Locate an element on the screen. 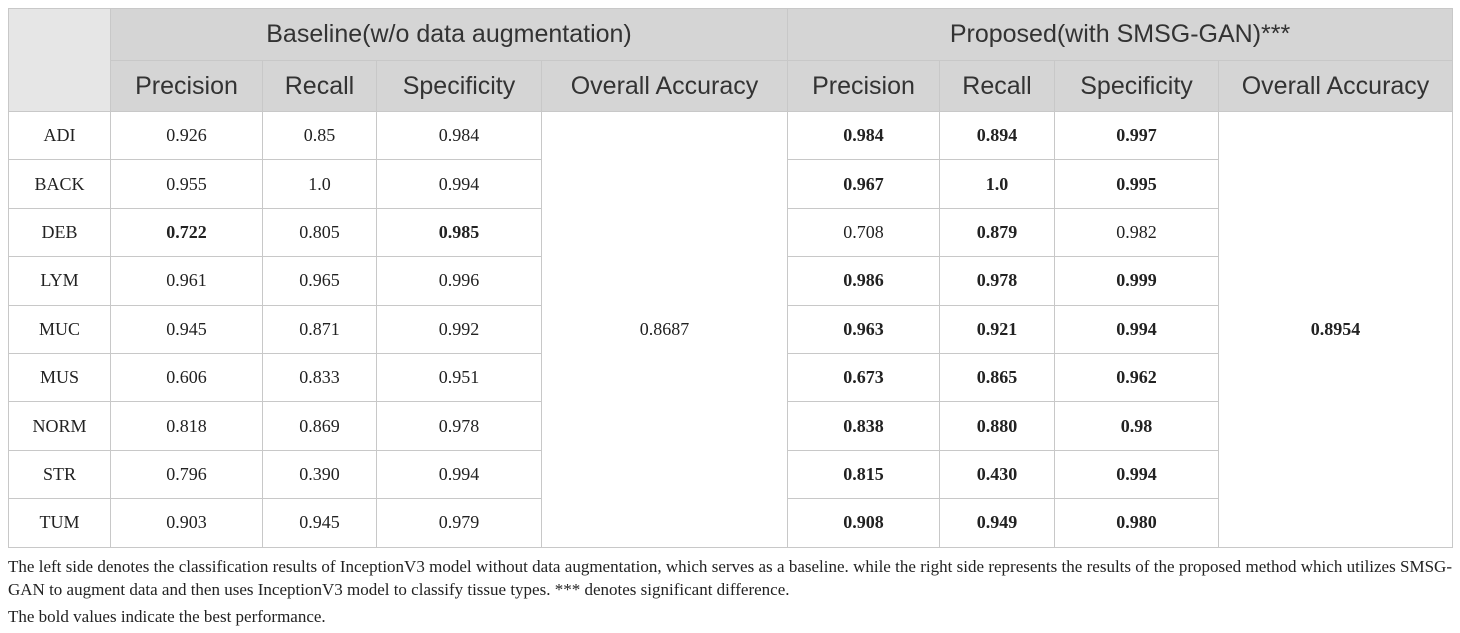 Image resolution: width=1460 pixels, height=633 pixels. value-cell: 0.965 is located at coordinates (319, 281).